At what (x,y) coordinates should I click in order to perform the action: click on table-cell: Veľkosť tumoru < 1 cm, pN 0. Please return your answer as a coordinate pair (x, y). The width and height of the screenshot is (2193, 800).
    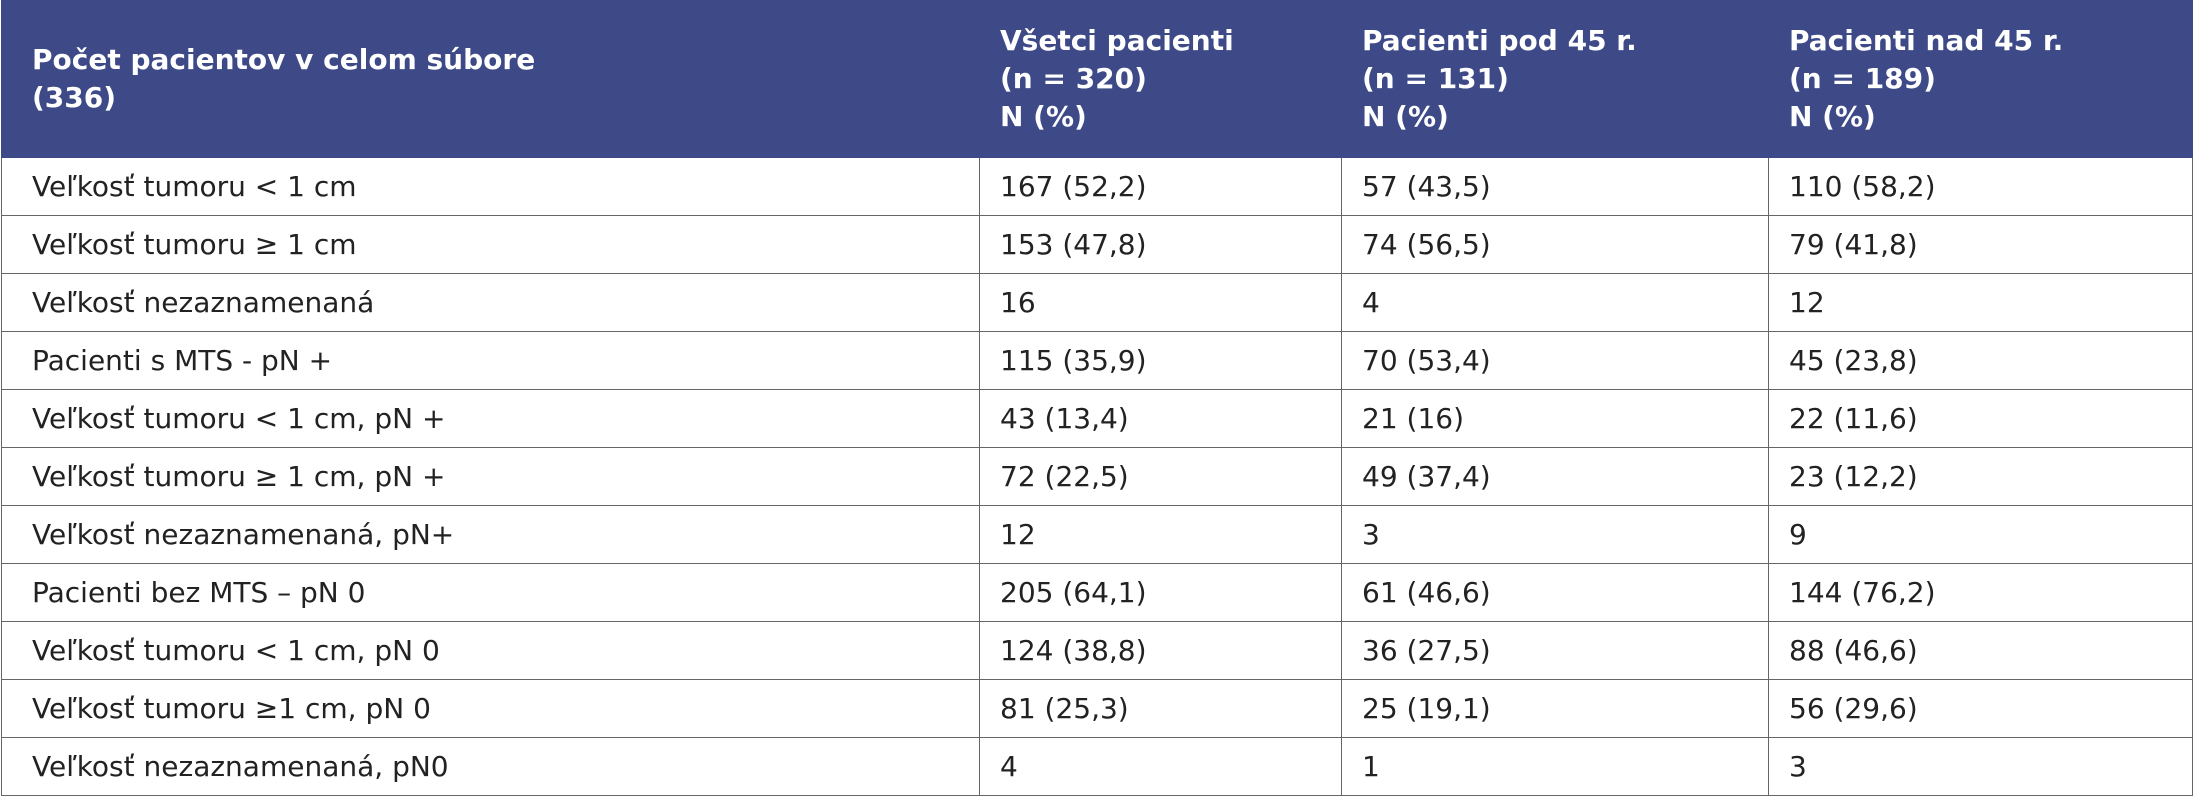
    Looking at the image, I should click on (490, 650).